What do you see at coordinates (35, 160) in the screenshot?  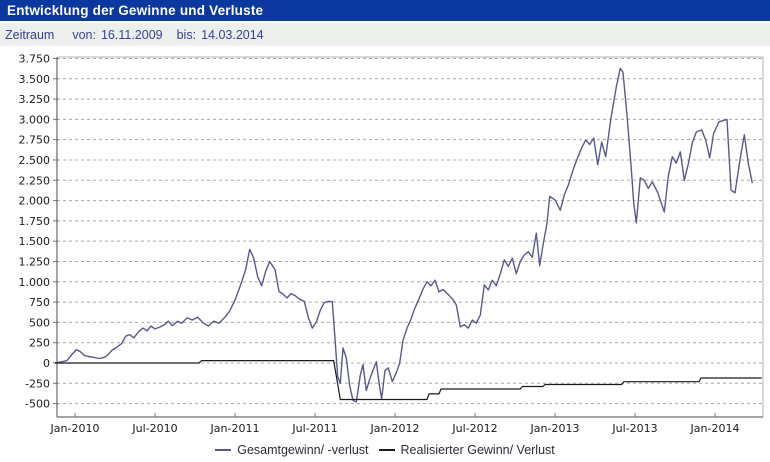 I see `y-tick-label: 2.500` at bounding box center [35, 160].